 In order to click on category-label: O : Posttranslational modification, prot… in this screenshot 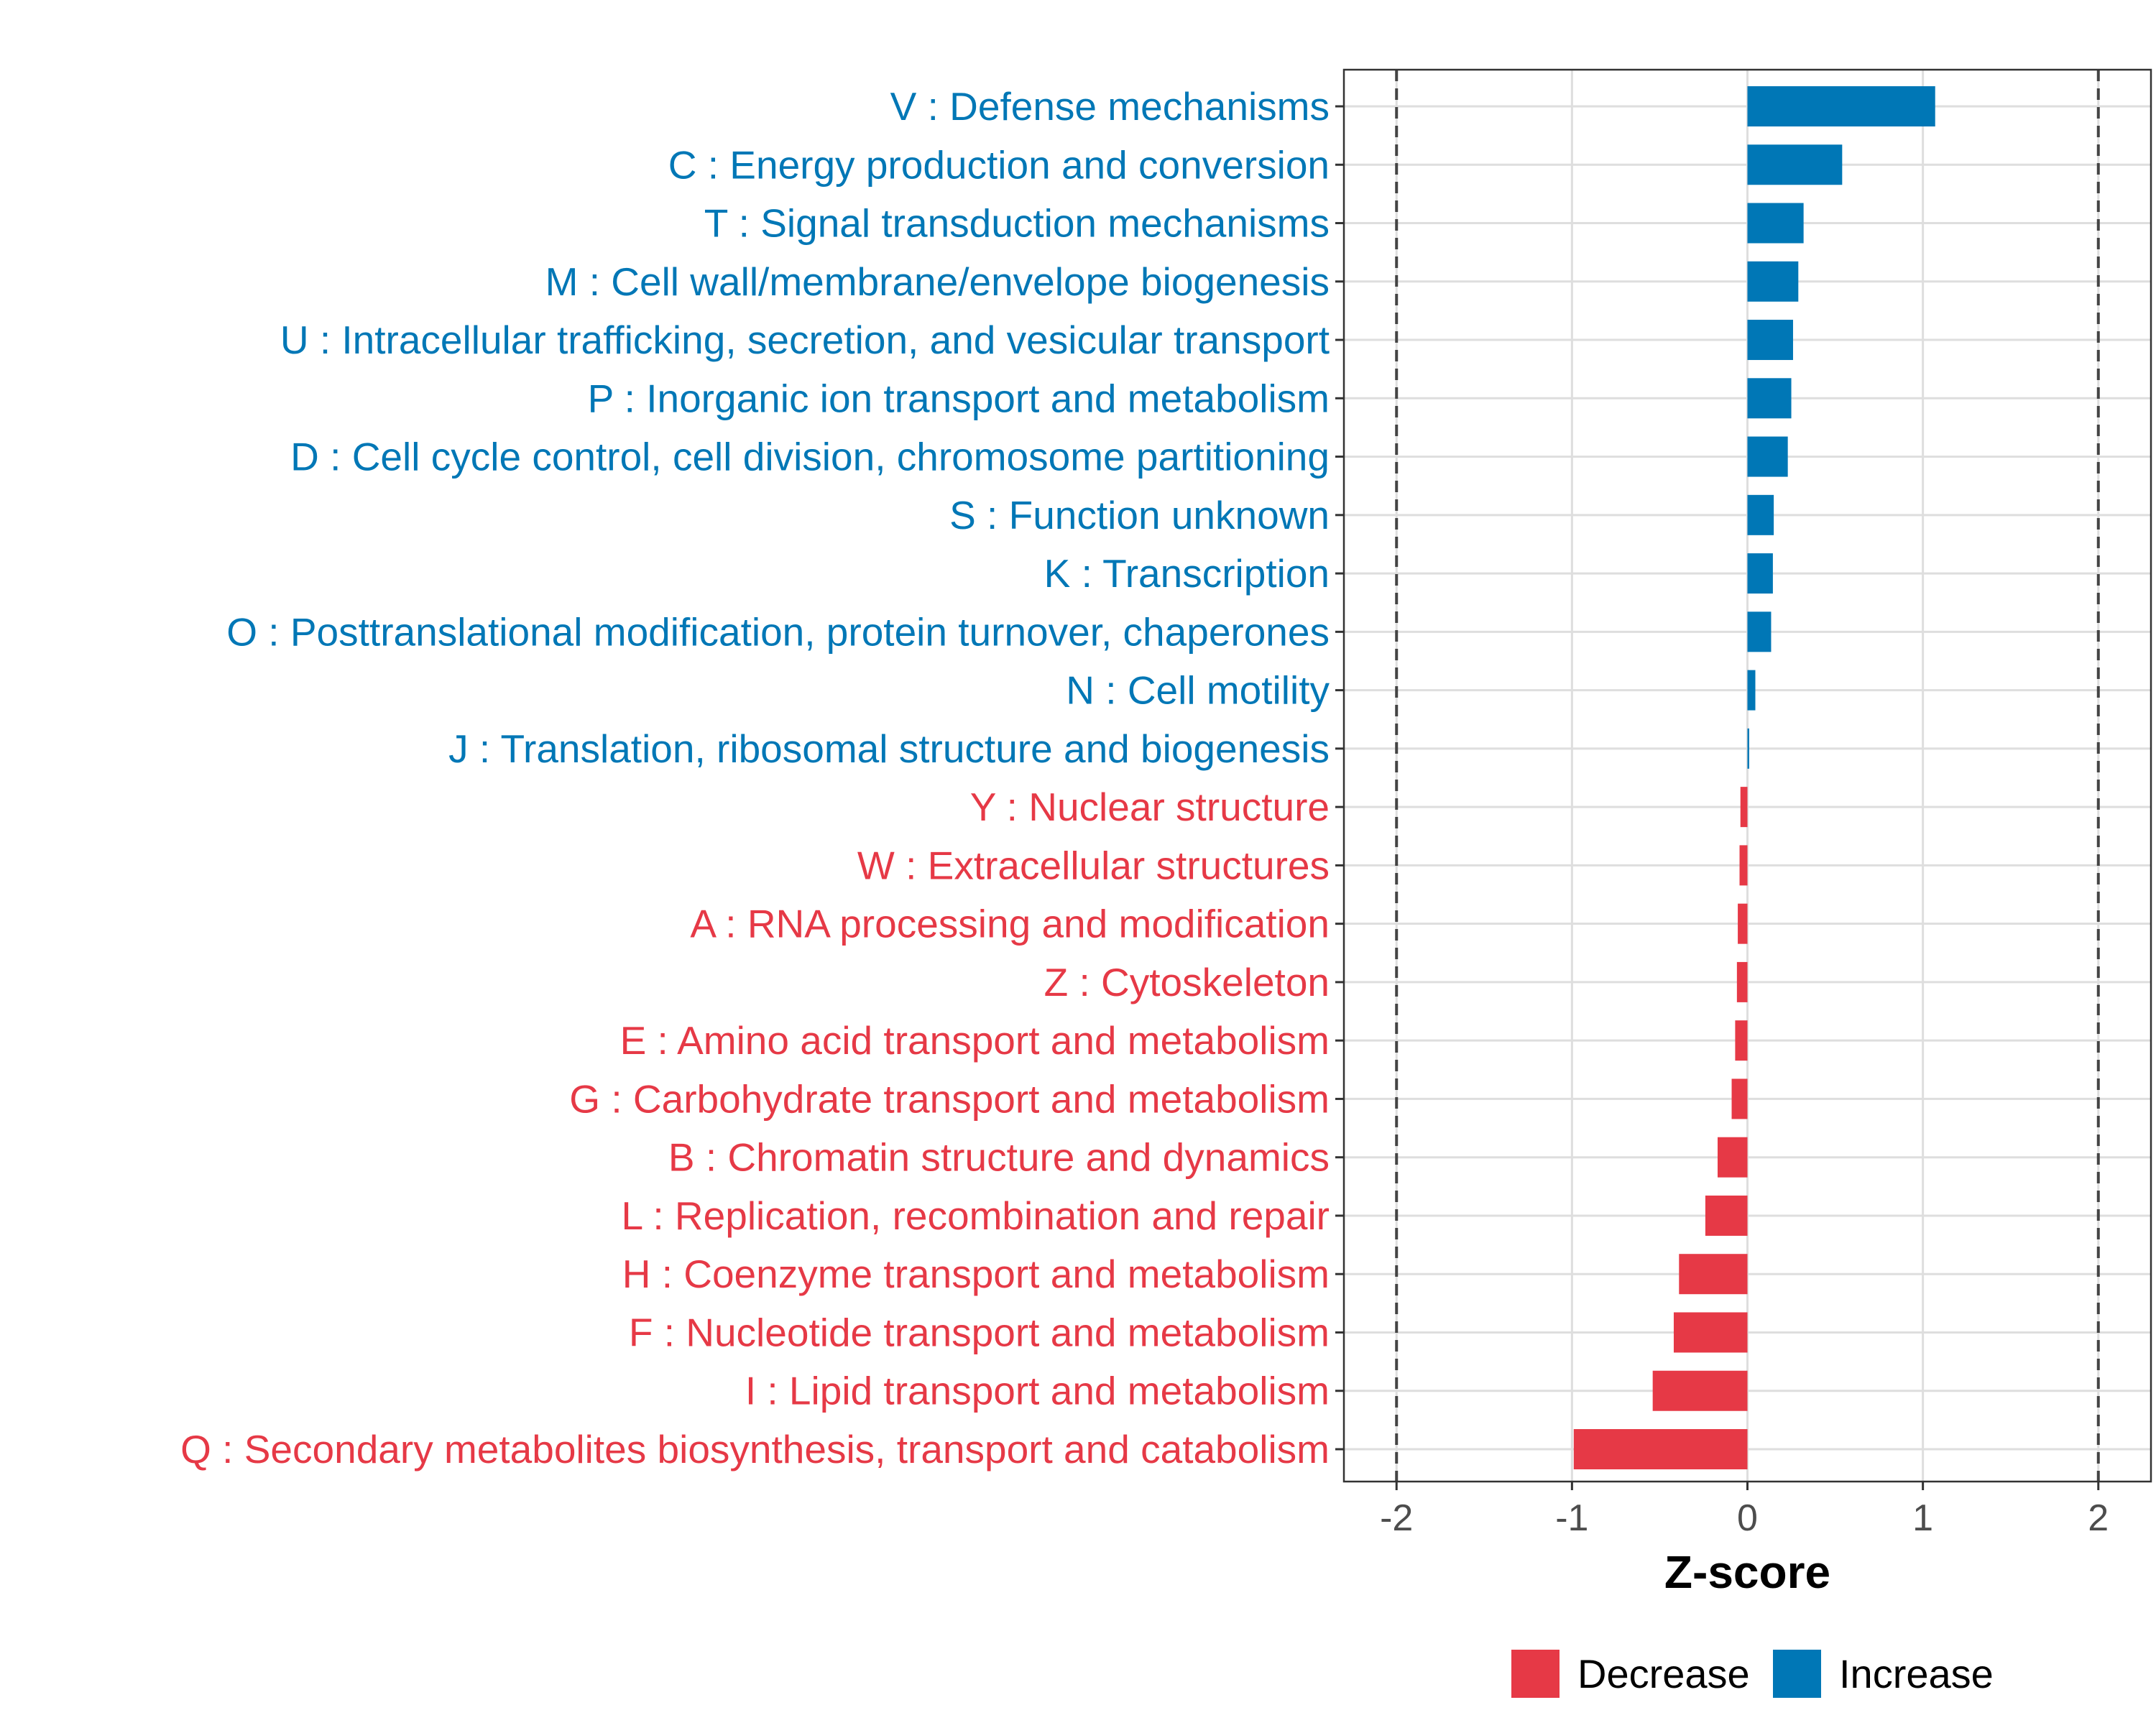, I will do `click(778, 632)`.